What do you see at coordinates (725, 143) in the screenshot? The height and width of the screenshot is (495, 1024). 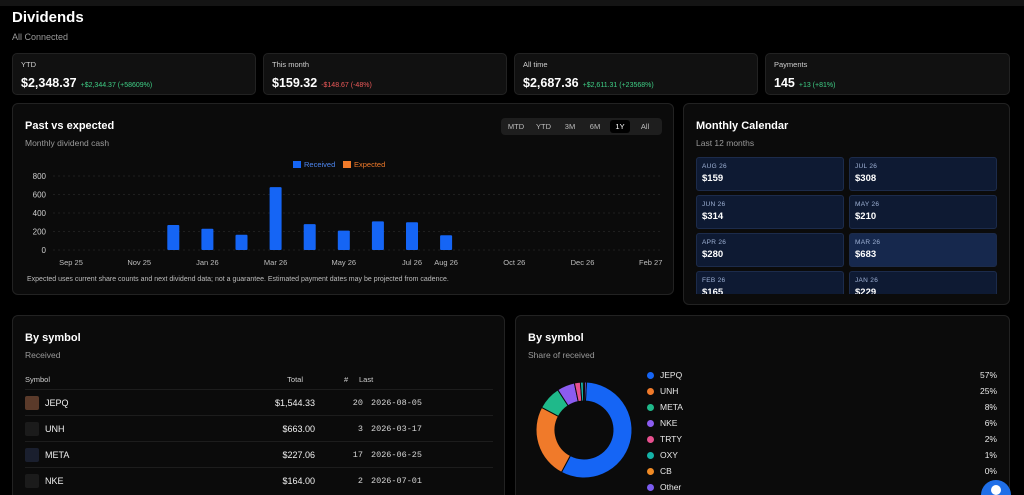 I see `panel-subtitle: Last 12 months` at bounding box center [725, 143].